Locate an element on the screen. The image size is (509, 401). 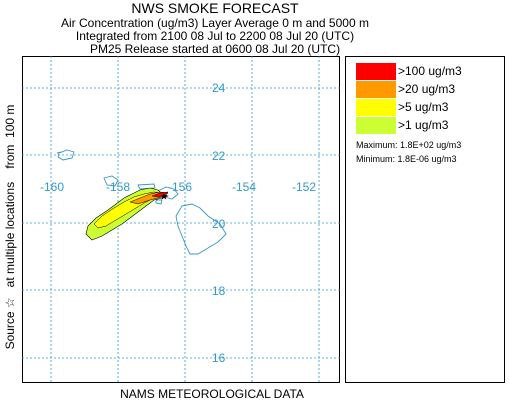
lon-label: -152 is located at coordinates (304, 187).